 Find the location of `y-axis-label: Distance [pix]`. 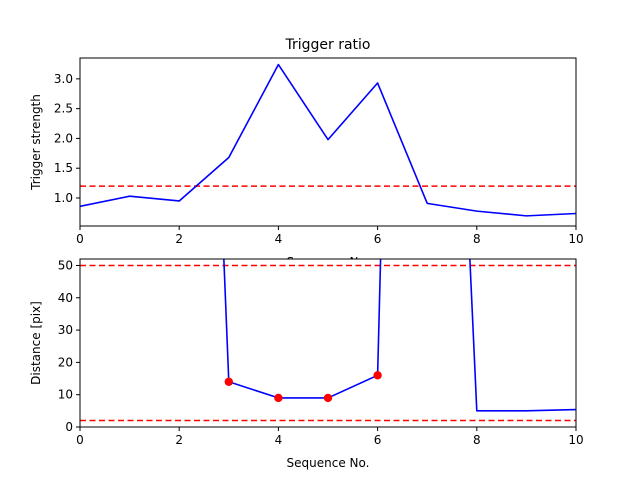

y-axis-label: Distance [pix] is located at coordinates (36, 343).